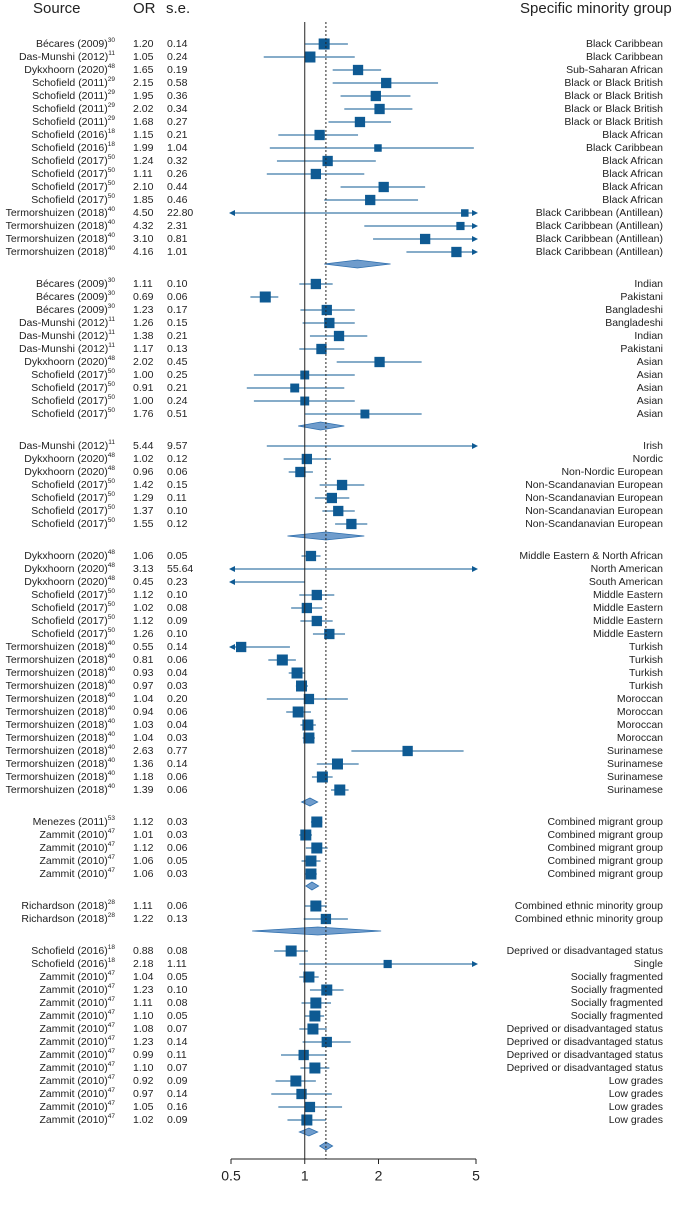 The width and height of the screenshot is (678, 1229). Describe the element at coordinates (177, 951) in the screenshot. I see `row-se: 0.08` at that location.